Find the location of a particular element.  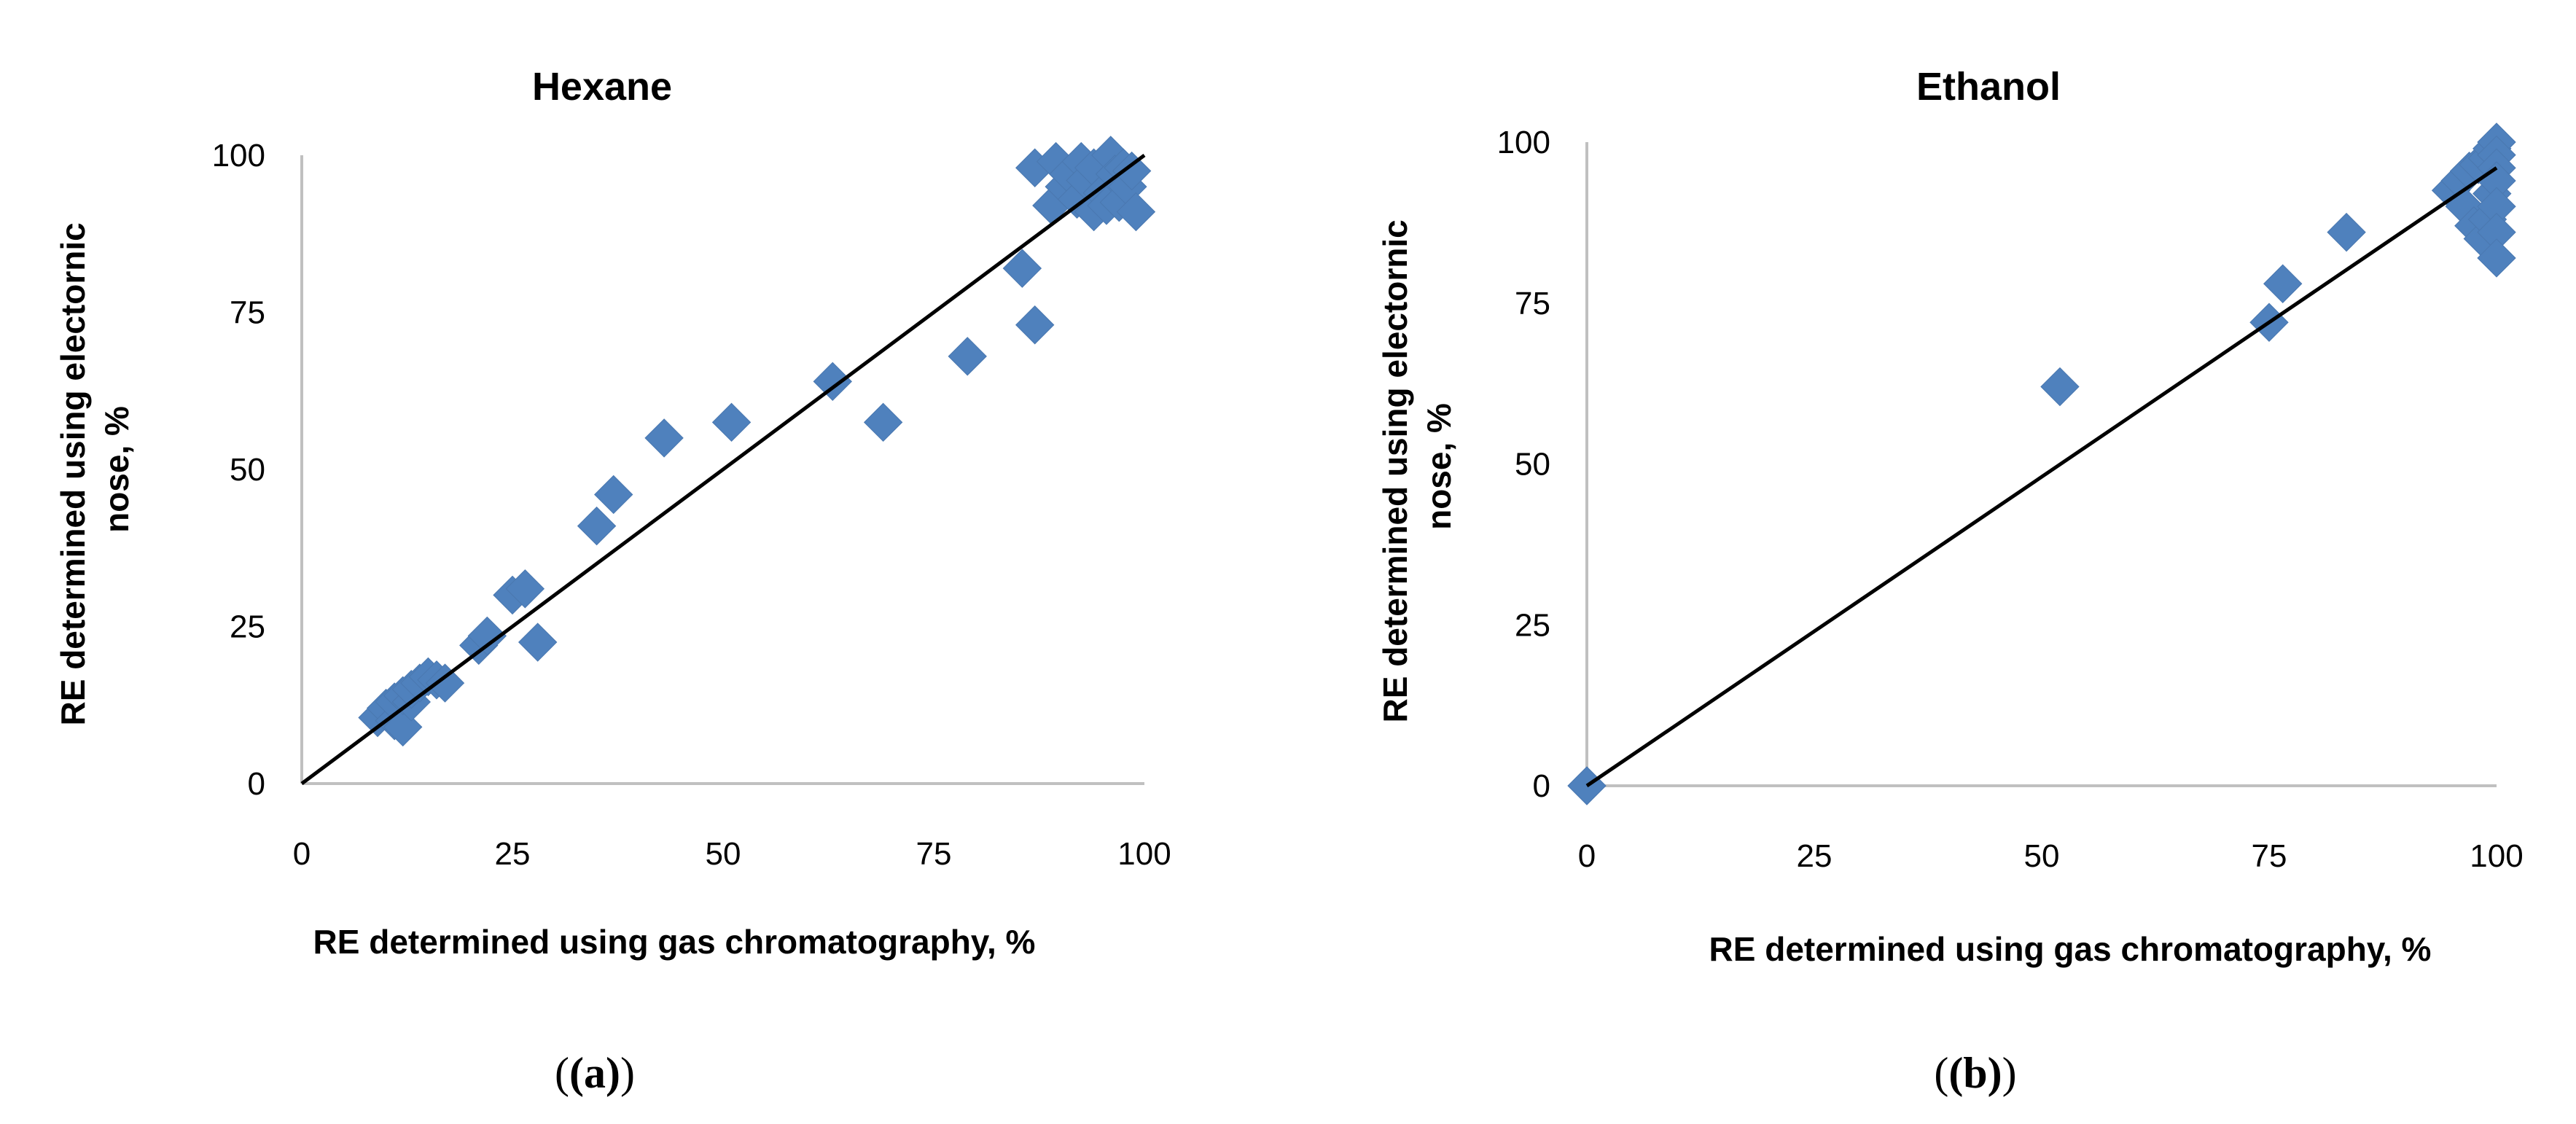

panel-letter: (a) is located at coordinates (594, 1073).